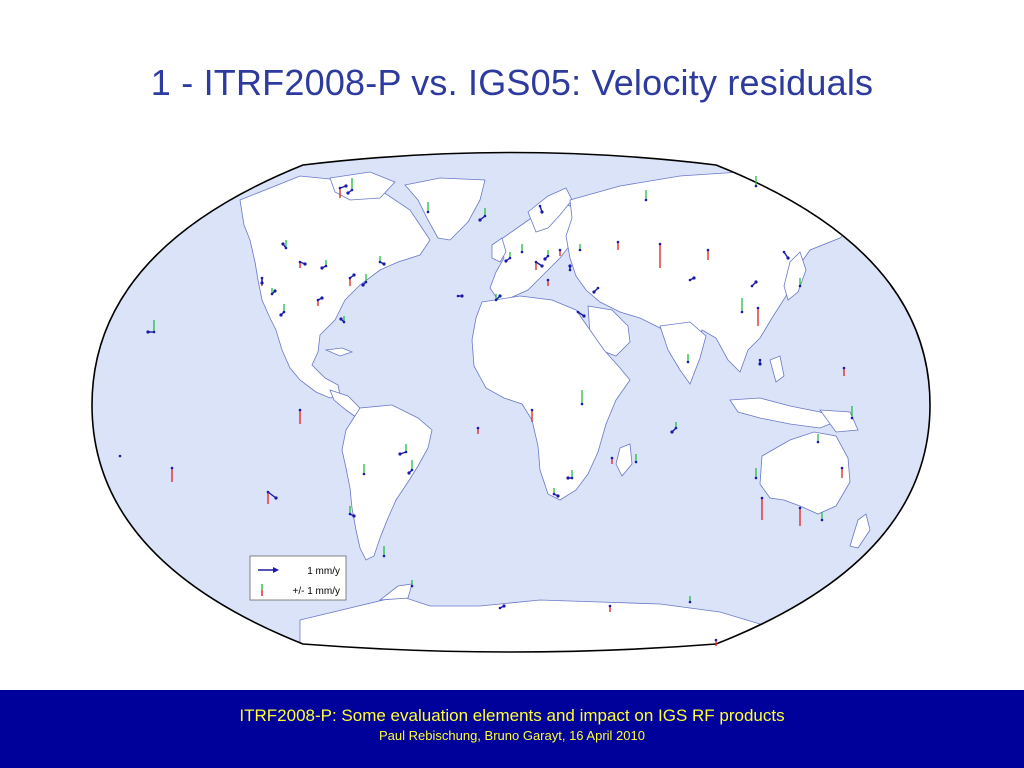 This screenshot has width=1024, height=768. Describe the element at coordinates (839, 421) in the screenshot. I see `new-guinea` at that location.